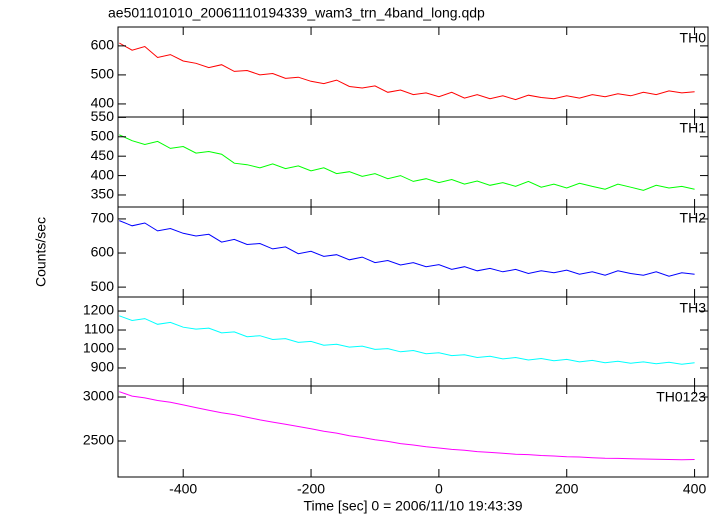  Describe the element at coordinates (103, 194) in the screenshot. I see `y-tick-label: 350` at that location.